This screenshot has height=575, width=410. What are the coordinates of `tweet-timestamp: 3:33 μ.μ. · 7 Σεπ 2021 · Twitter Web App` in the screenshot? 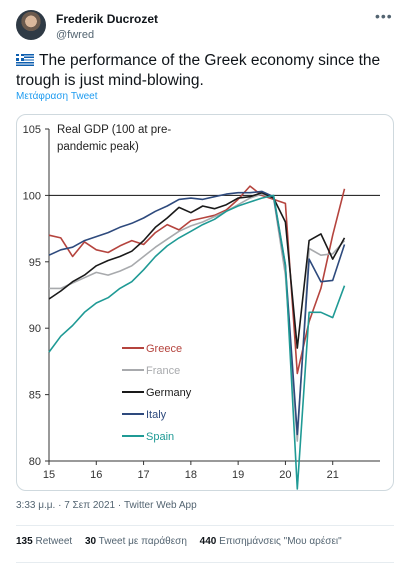 It's located at (106, 505).